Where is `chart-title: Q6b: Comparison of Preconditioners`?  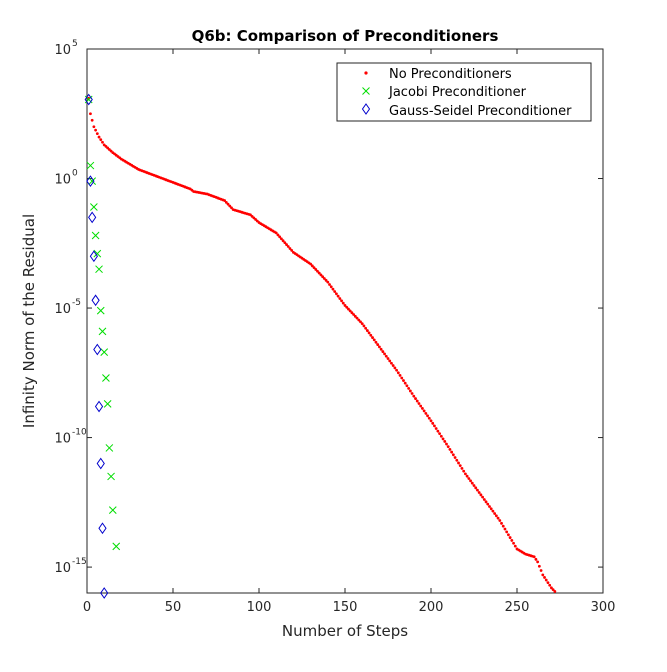 chart-title: Q6b: Comparison of Preconditioners is located at coordinates (345, 36).